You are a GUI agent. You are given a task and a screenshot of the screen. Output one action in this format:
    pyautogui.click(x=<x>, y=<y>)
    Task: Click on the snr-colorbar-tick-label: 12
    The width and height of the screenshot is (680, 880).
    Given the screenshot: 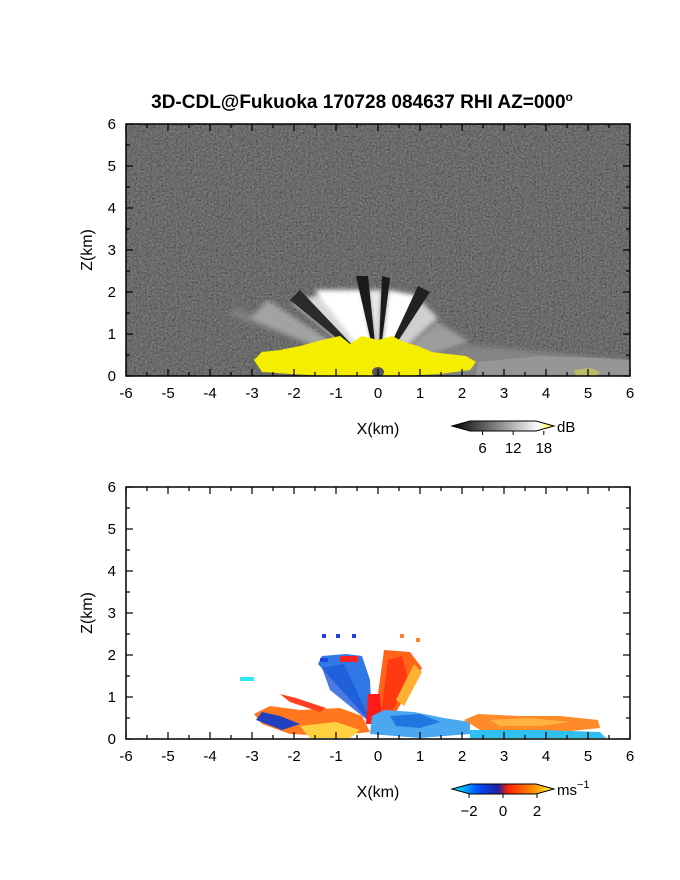 What is the action you would take?
    pyautogui.click(x=513, y=448)
    